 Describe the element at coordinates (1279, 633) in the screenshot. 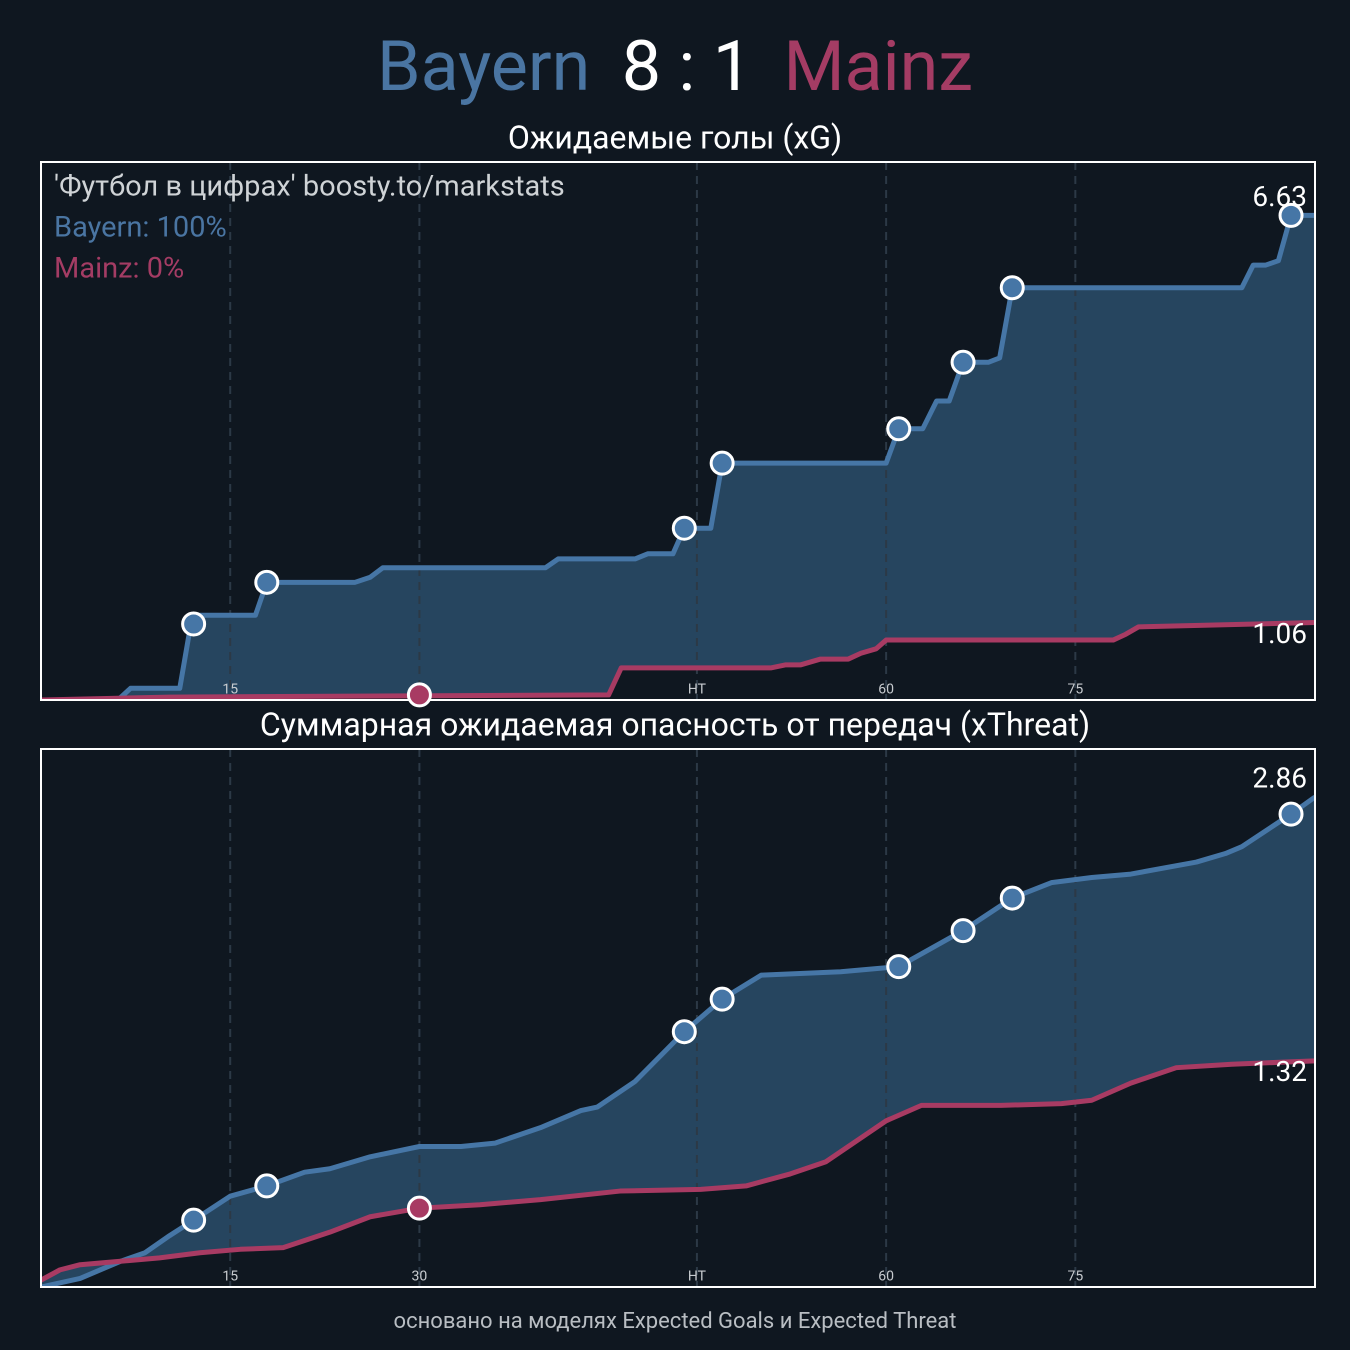

I see `end-value-label: 1.06` at that location.